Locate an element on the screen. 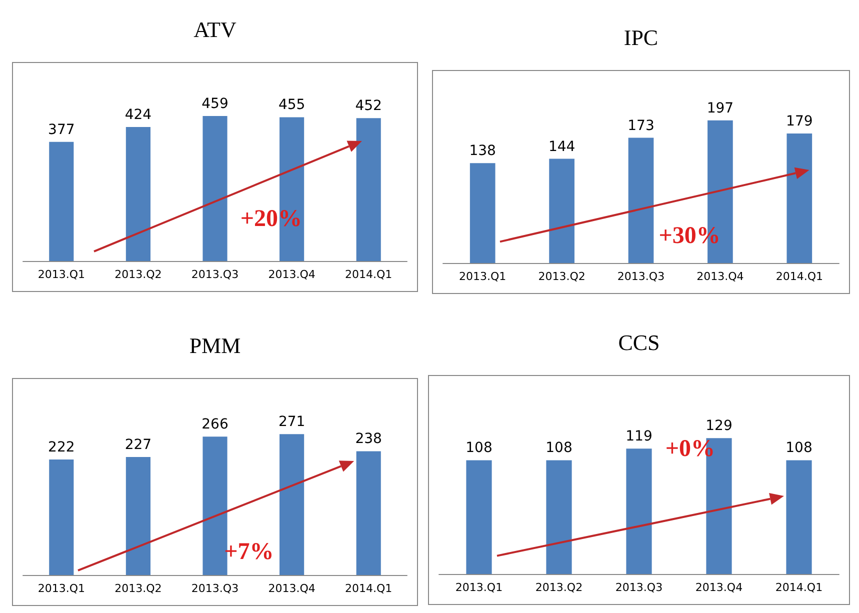  data-label: 266 is located at coordinates (215, 424).